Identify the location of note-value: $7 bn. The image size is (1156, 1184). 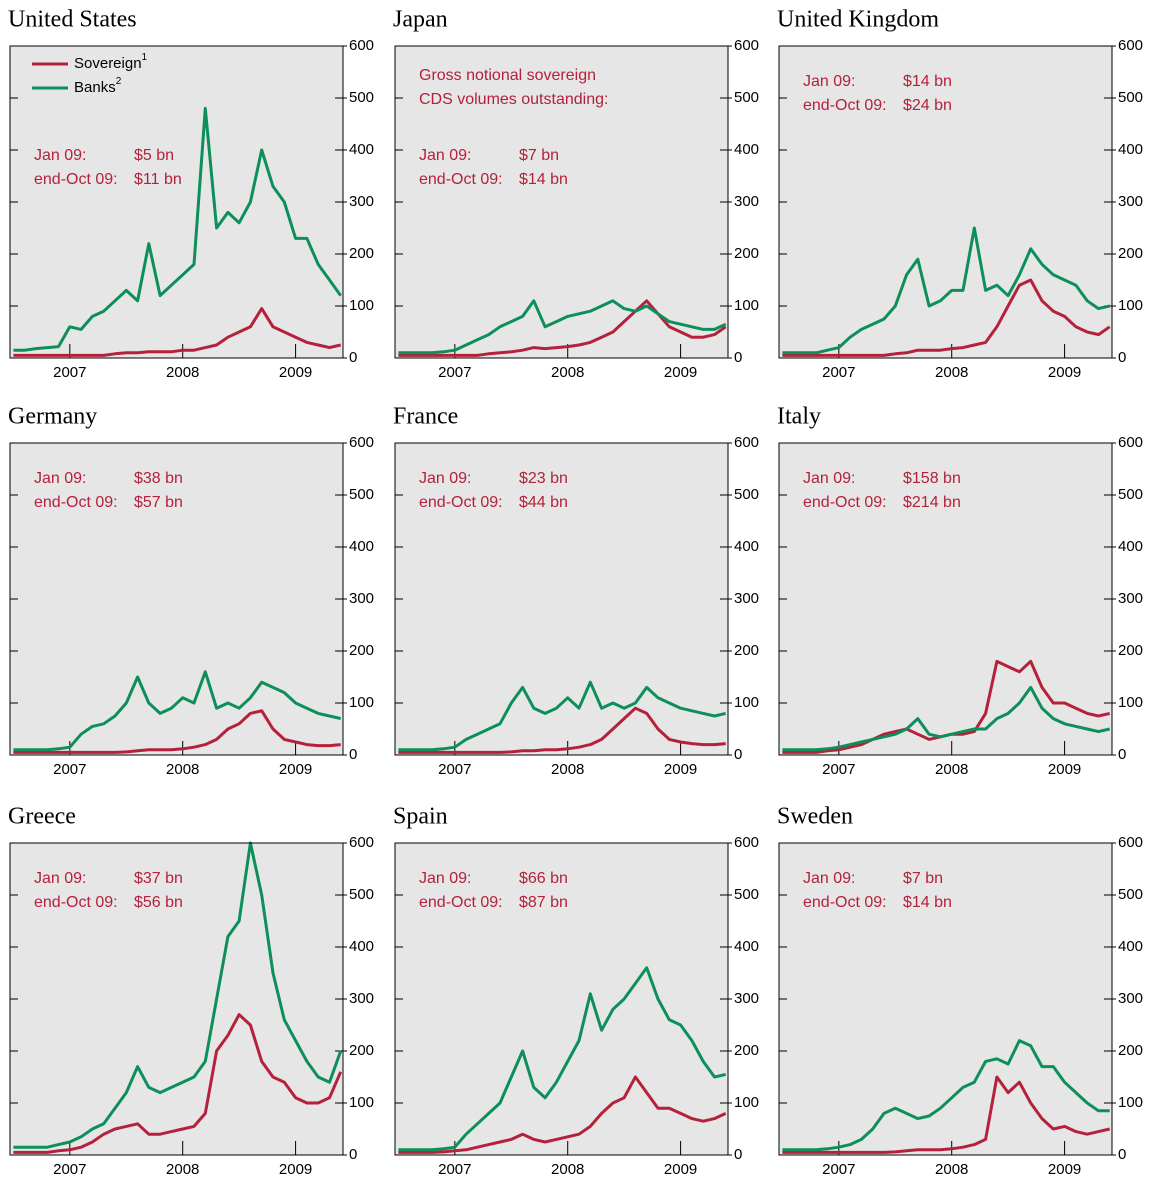
(539, 155).